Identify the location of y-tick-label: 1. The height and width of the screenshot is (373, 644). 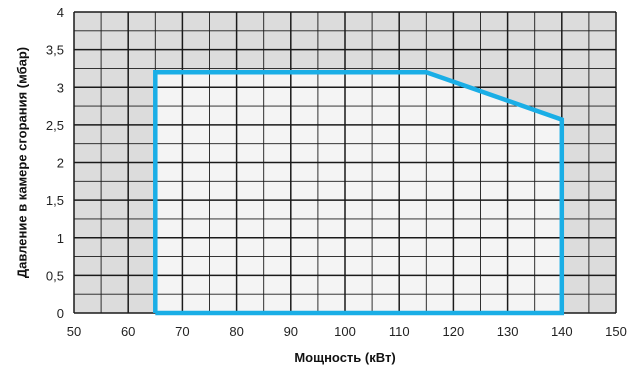
(60, 238).